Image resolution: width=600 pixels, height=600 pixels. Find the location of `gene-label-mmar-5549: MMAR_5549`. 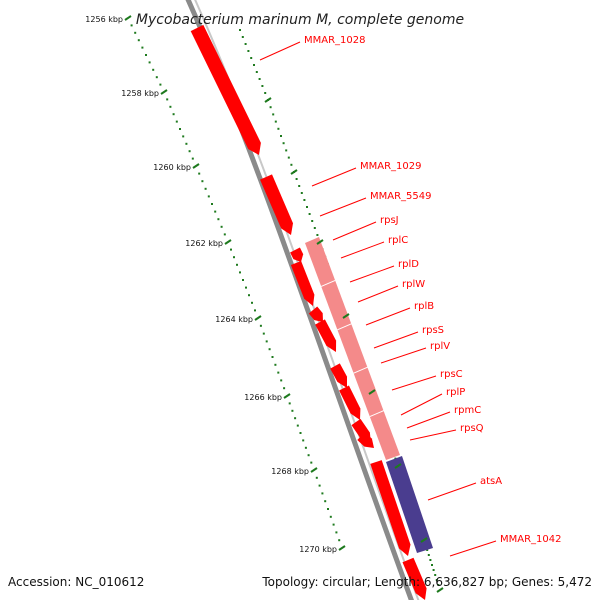

gene-label-mmar-5549: MMAR_5549 is located at coordinates (401, 196).